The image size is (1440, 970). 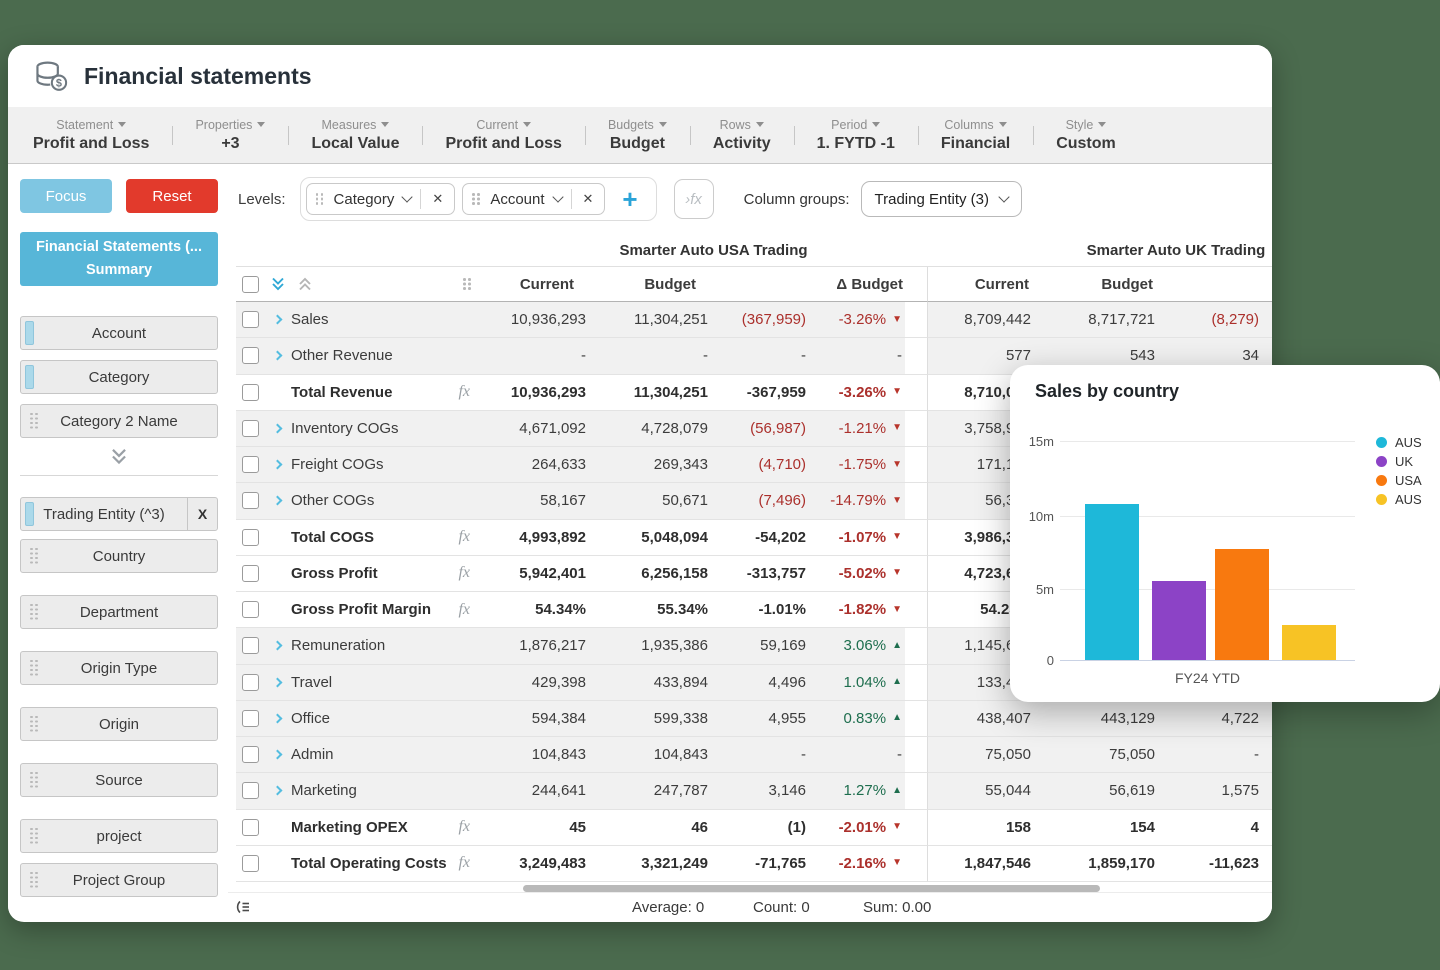 What do you see at coordinates (649, 755) in the screenshot?
I see `cell-value: 104,843` at bounding box center [649, 755].